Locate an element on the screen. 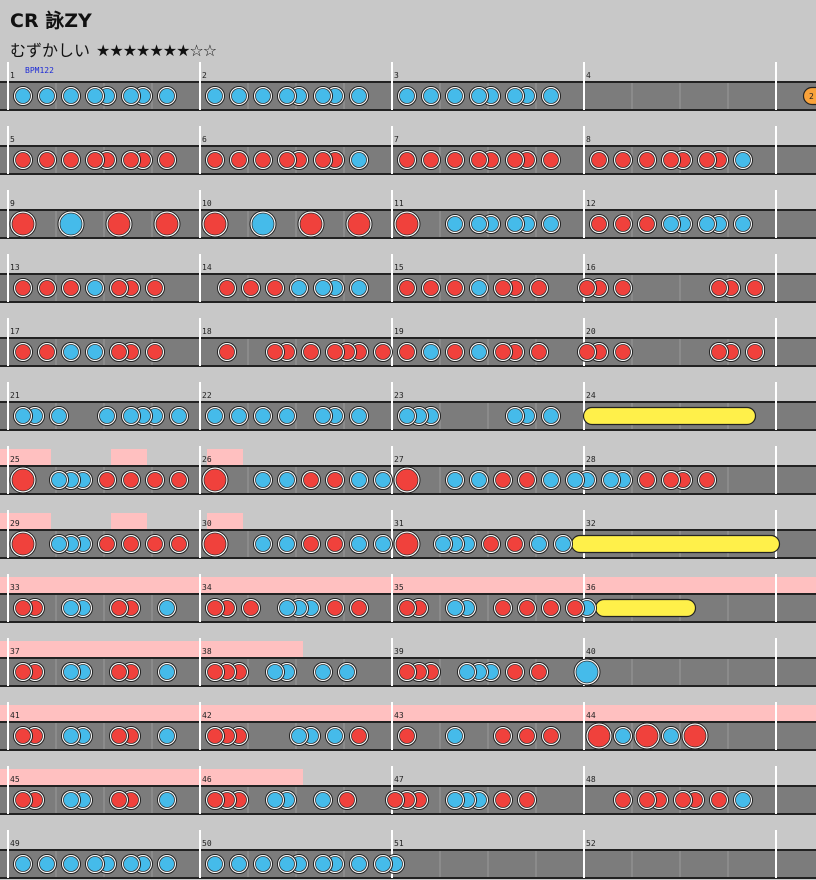  measure-number: 13 is located at coordinates (15, 267).